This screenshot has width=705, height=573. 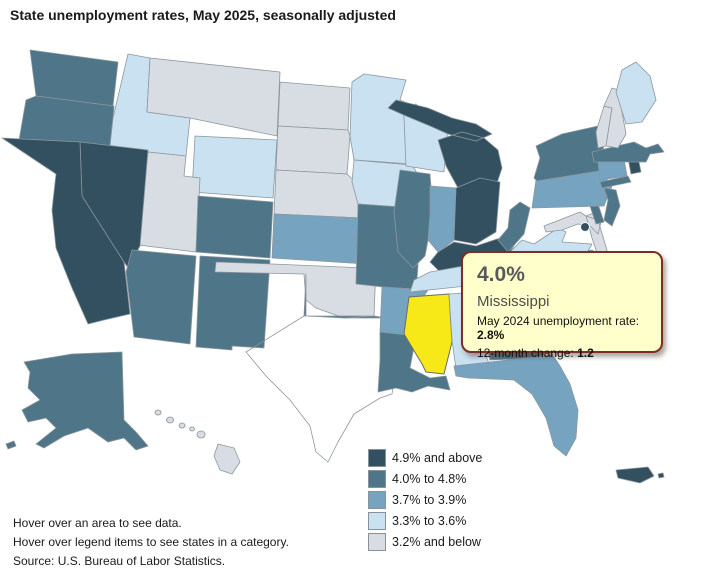 What do you see at coordinates (429, 478) in the screenshot?
I see `legend-label: 4.0% to 4.8%` at bounding box center [429, 478].